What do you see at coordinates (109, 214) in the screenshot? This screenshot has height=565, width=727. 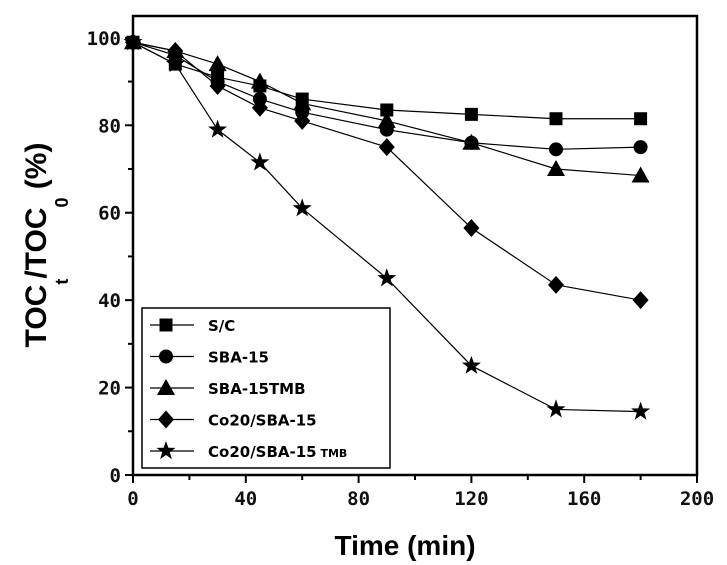 I see `y-tick-label: 60` at bounding box center [109, 214].